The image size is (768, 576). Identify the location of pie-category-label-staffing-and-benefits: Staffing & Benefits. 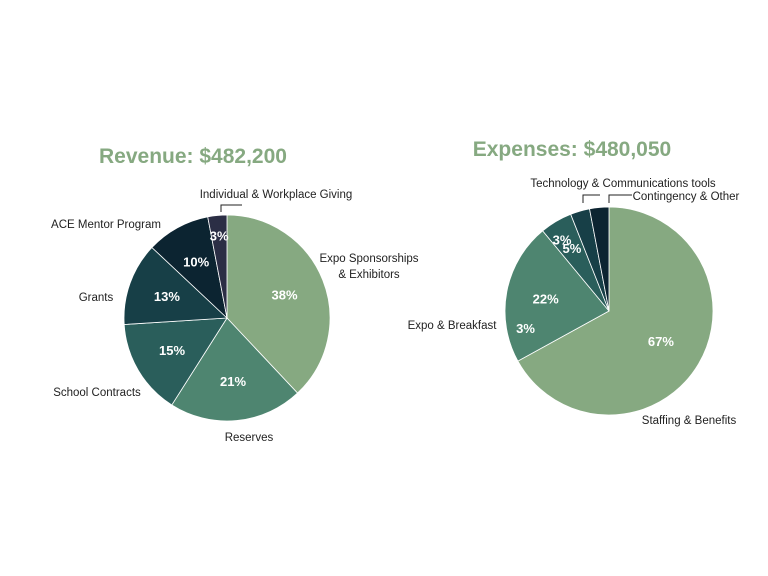
(689, 421).